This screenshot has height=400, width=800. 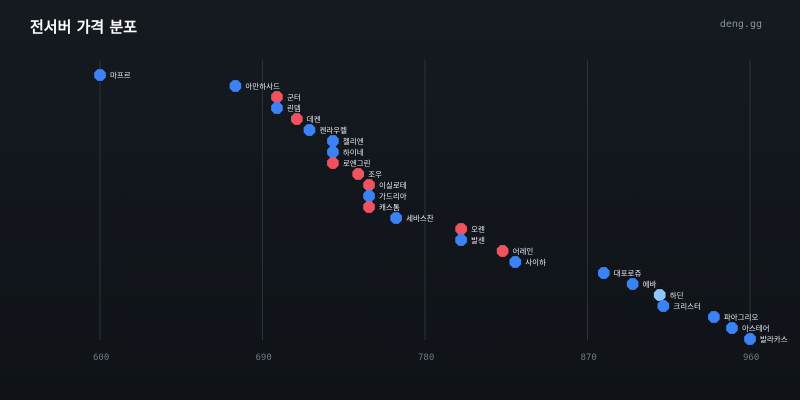 What do you see at coordinates (84, 27) in the screenshot?
I see `chart-title: 전서버 가격 분포` at bounding box center [84, 27].